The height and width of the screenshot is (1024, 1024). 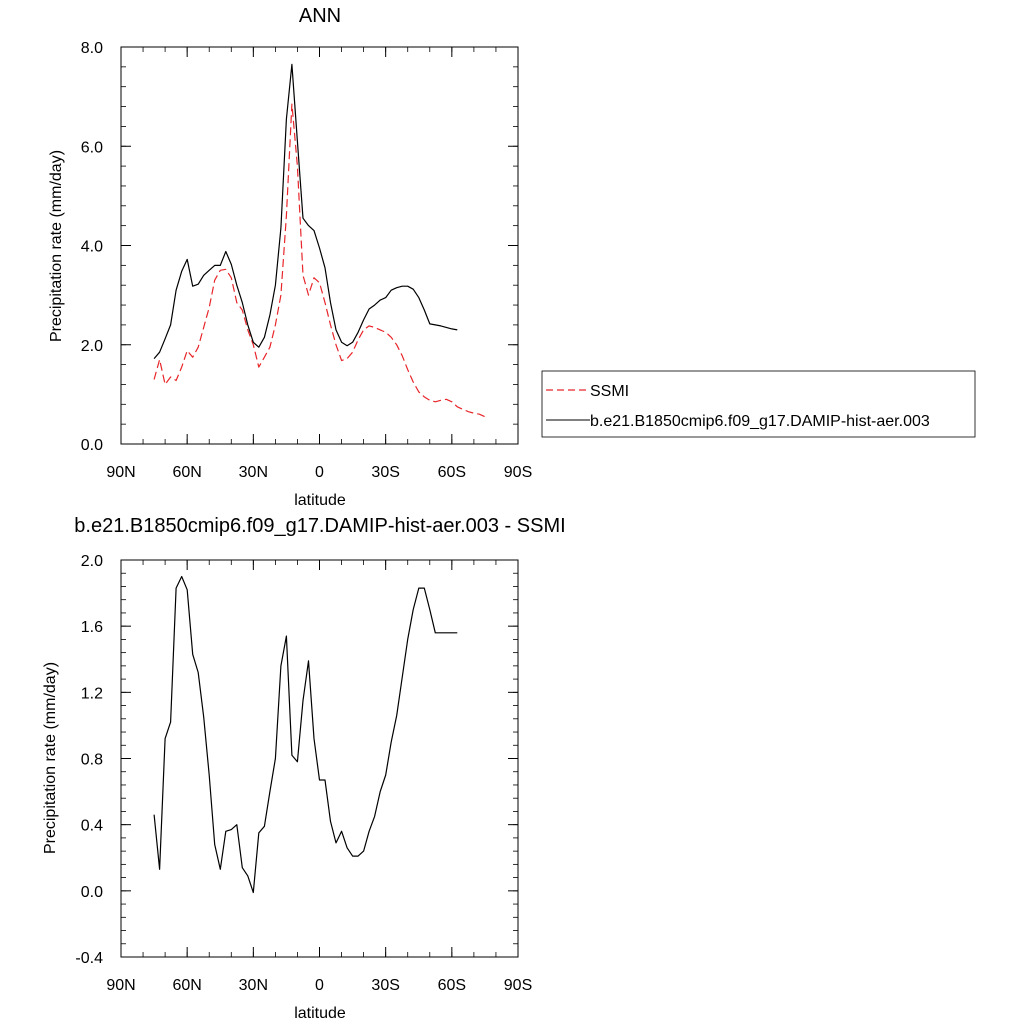 I want to click on bottom-x-tick-label: 90S, so click(x=518, y=985).